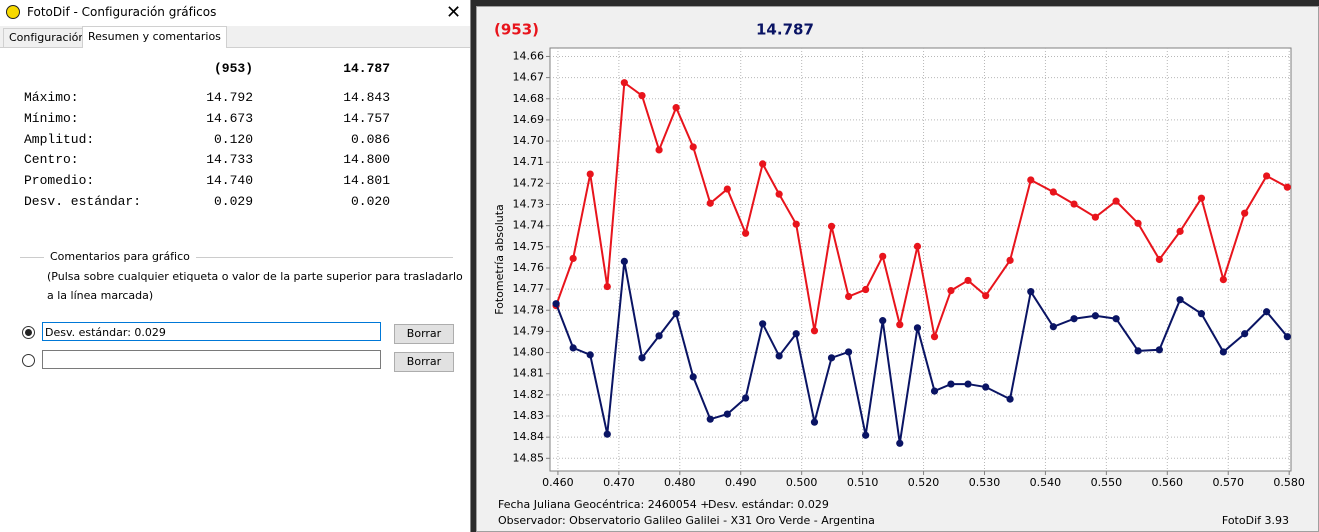 This screenshot has width=1319, height=532. What do you see at coordinates (785, 30) in the screenshot?
I see `legend-entry: 14.787` at bounding box center [785, 30].